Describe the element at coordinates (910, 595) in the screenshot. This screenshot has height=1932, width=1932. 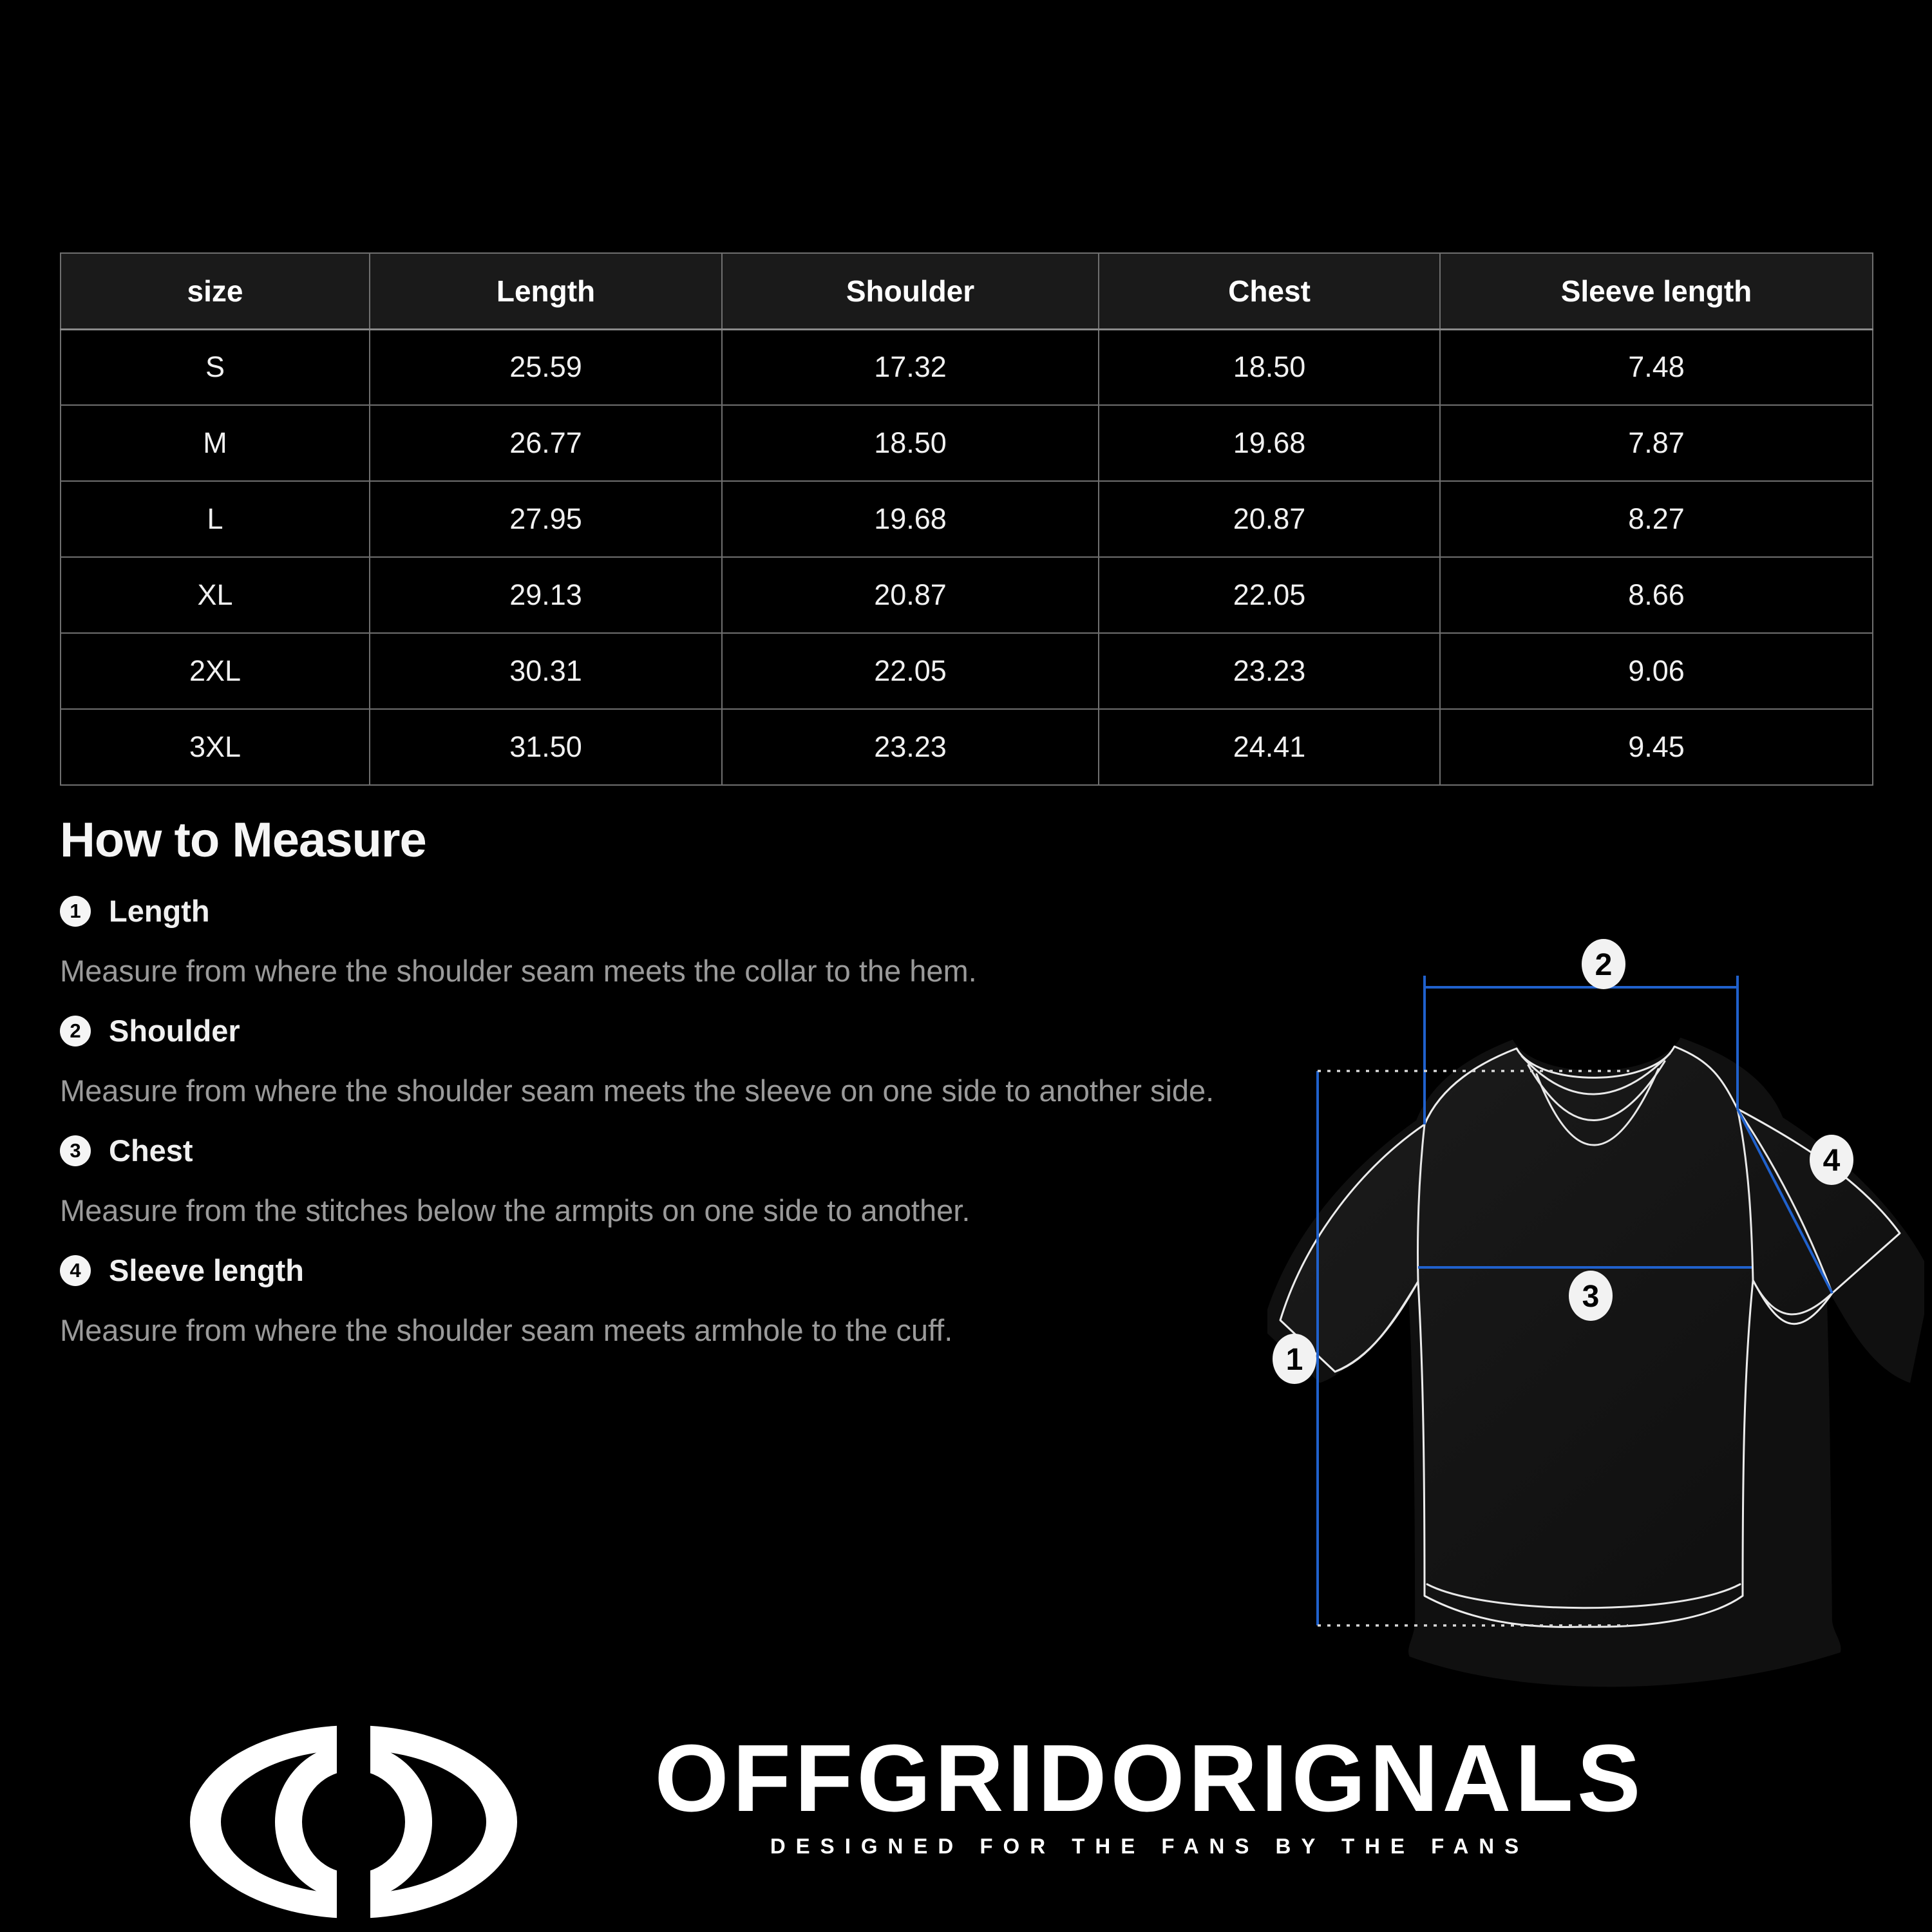
I see `cell-shoulder: 20.87` at that location.